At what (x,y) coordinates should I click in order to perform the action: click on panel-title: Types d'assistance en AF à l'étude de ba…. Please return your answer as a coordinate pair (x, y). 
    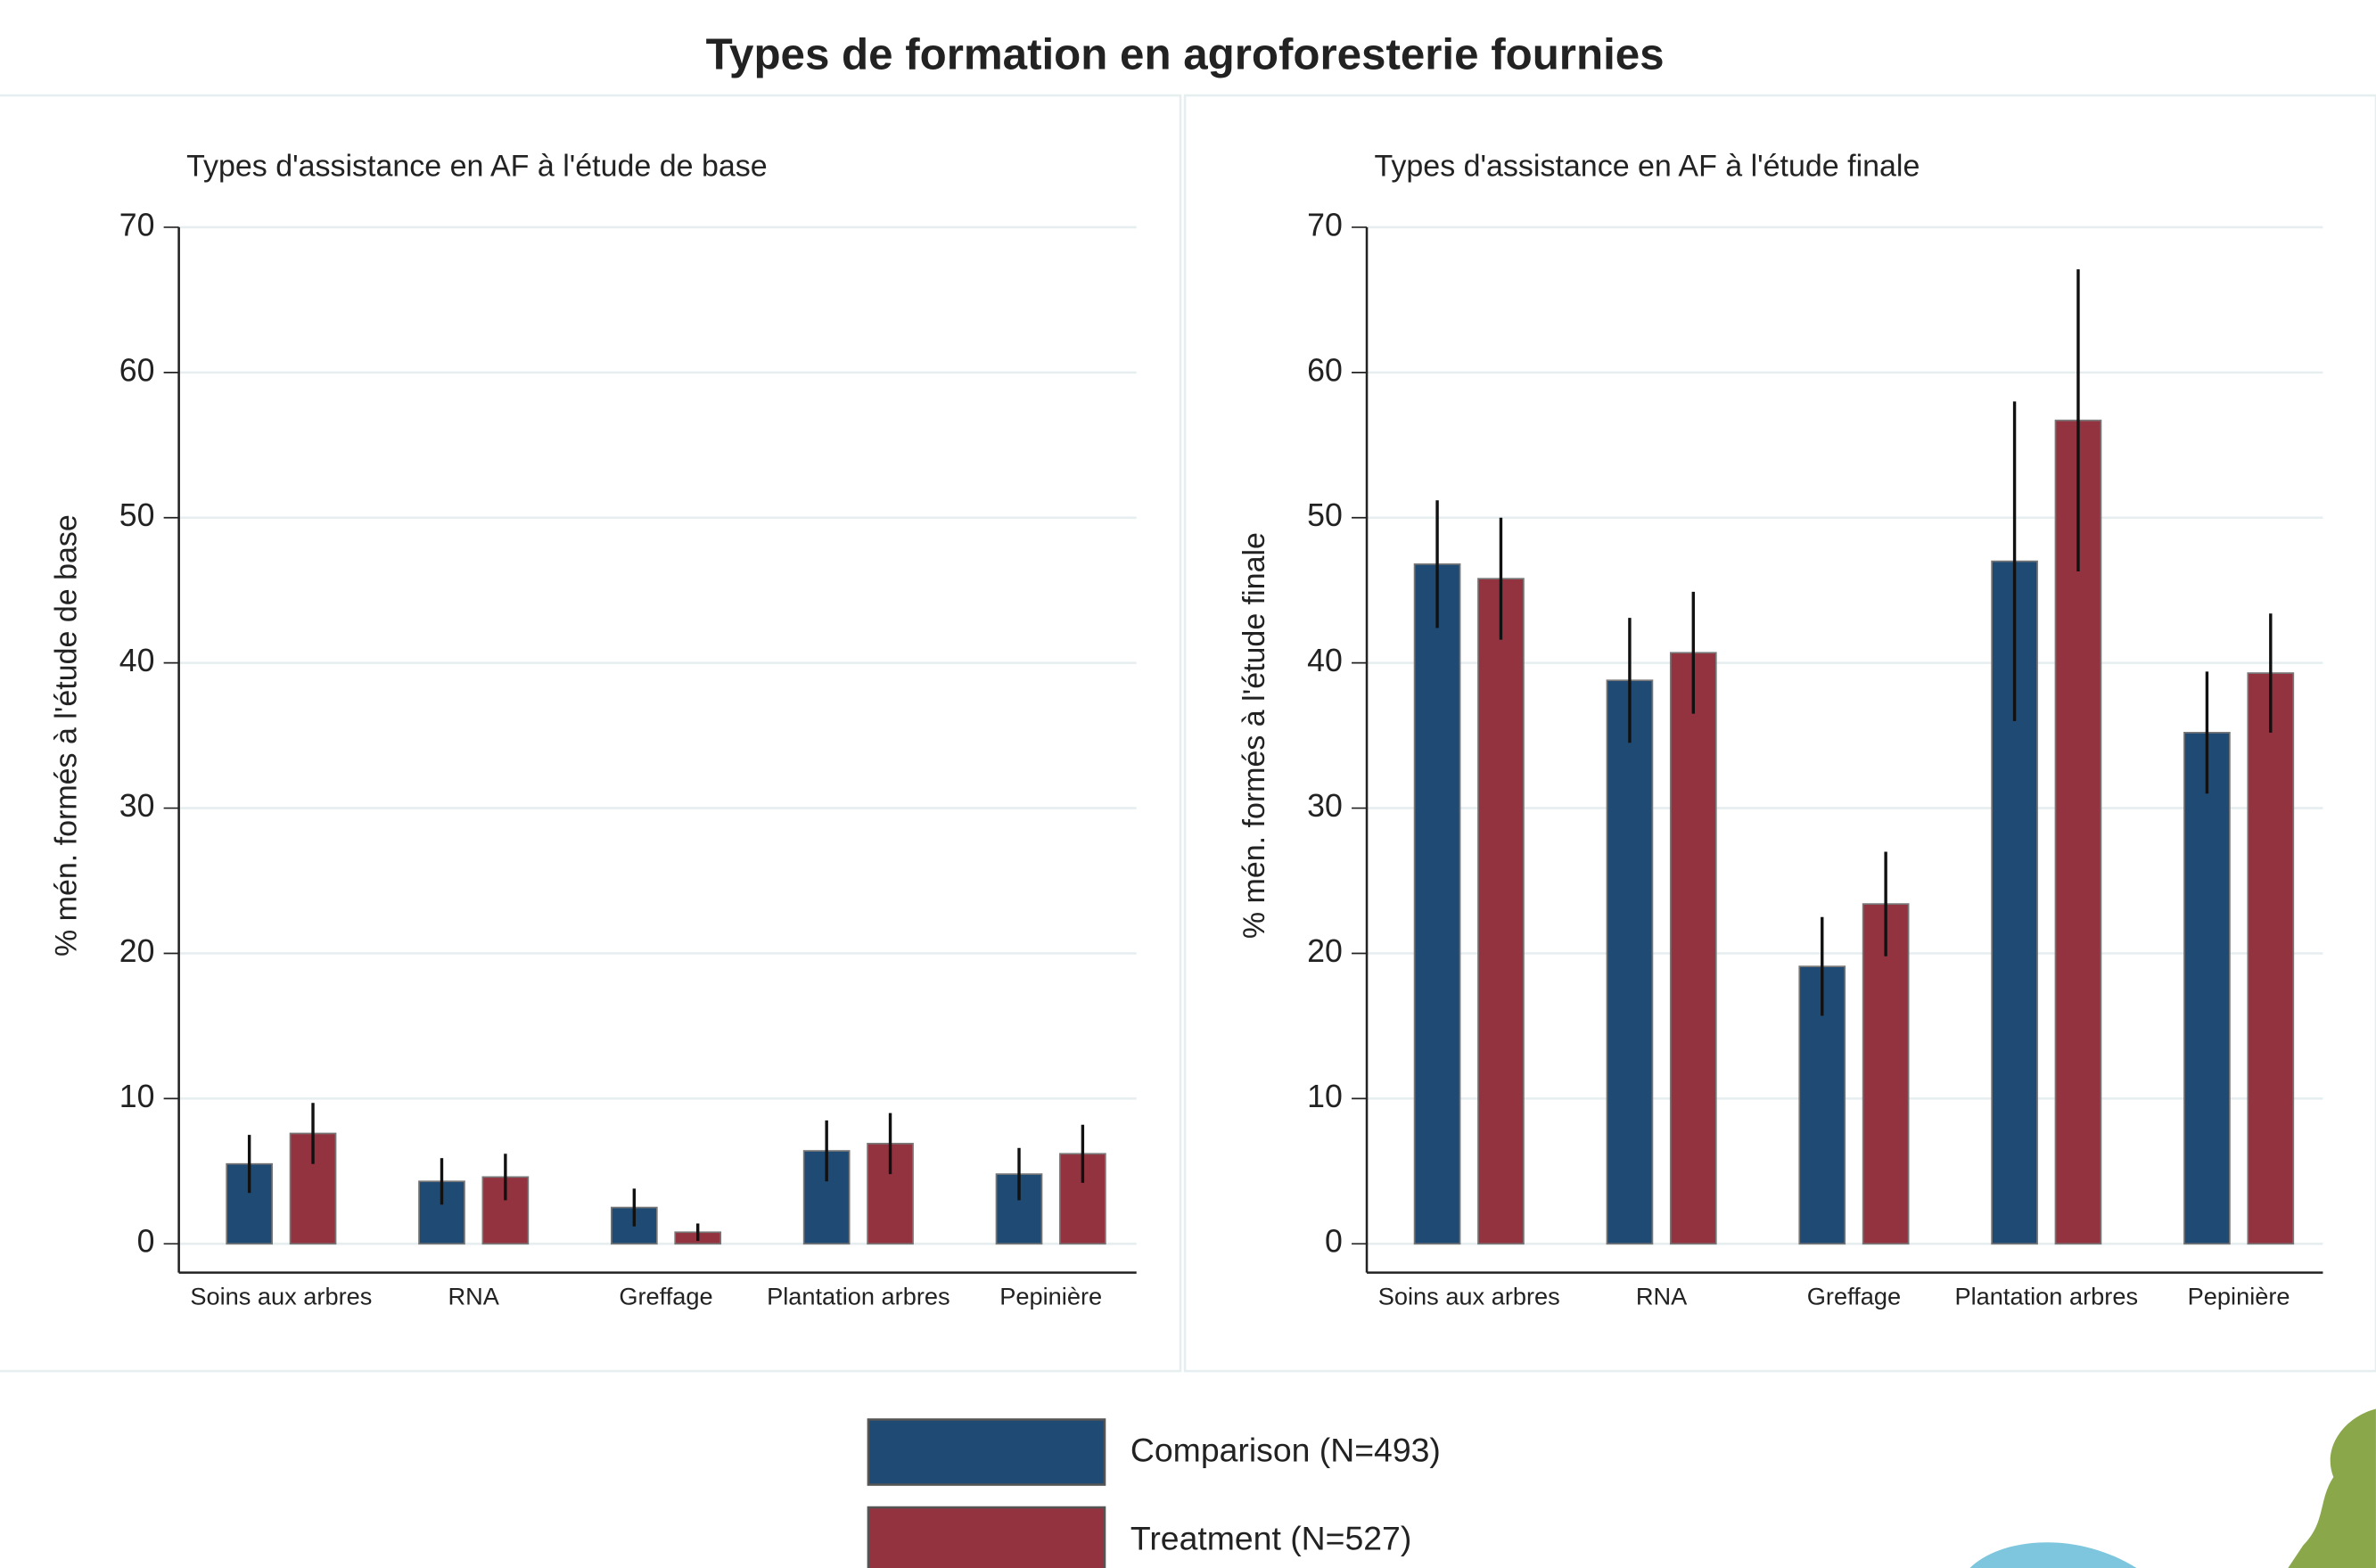
    Looking at the image, I should click on (477, 167).